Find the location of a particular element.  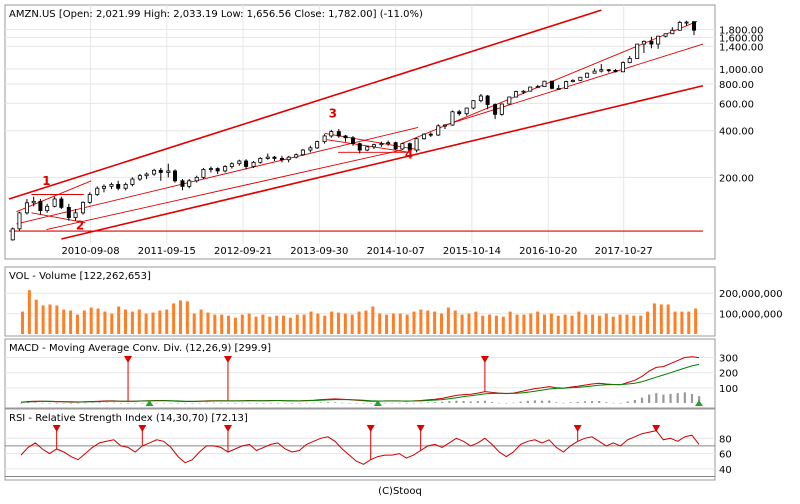

price-x-tick-label: 2012-09-21 is located at coordinates (243, 251).